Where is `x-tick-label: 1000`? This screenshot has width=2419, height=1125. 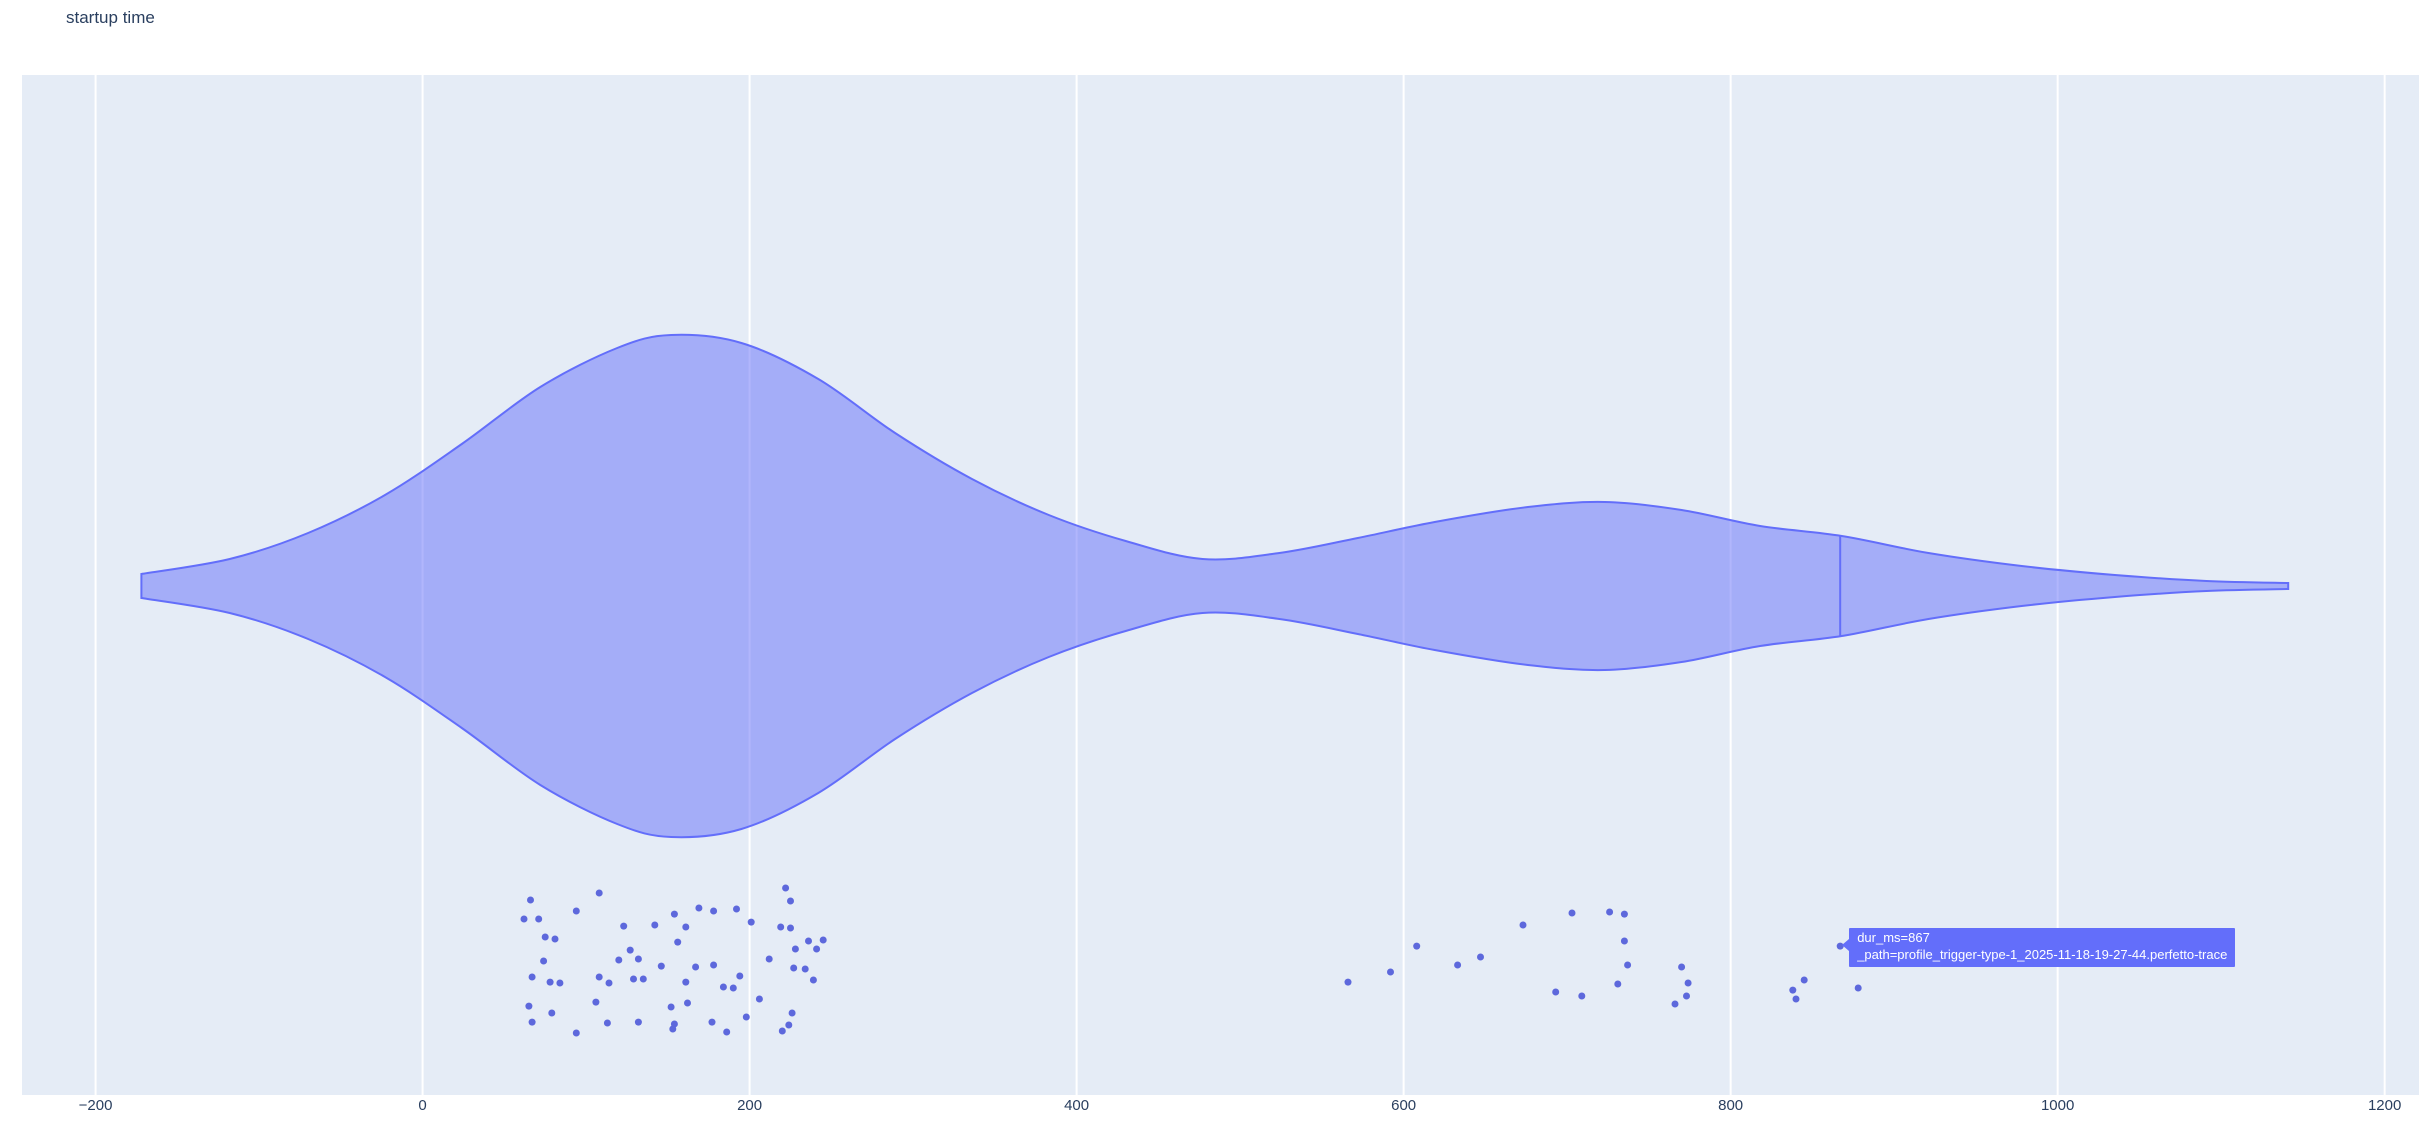
x-tick-label: 1000 is located at coordinates (2057, 1105).